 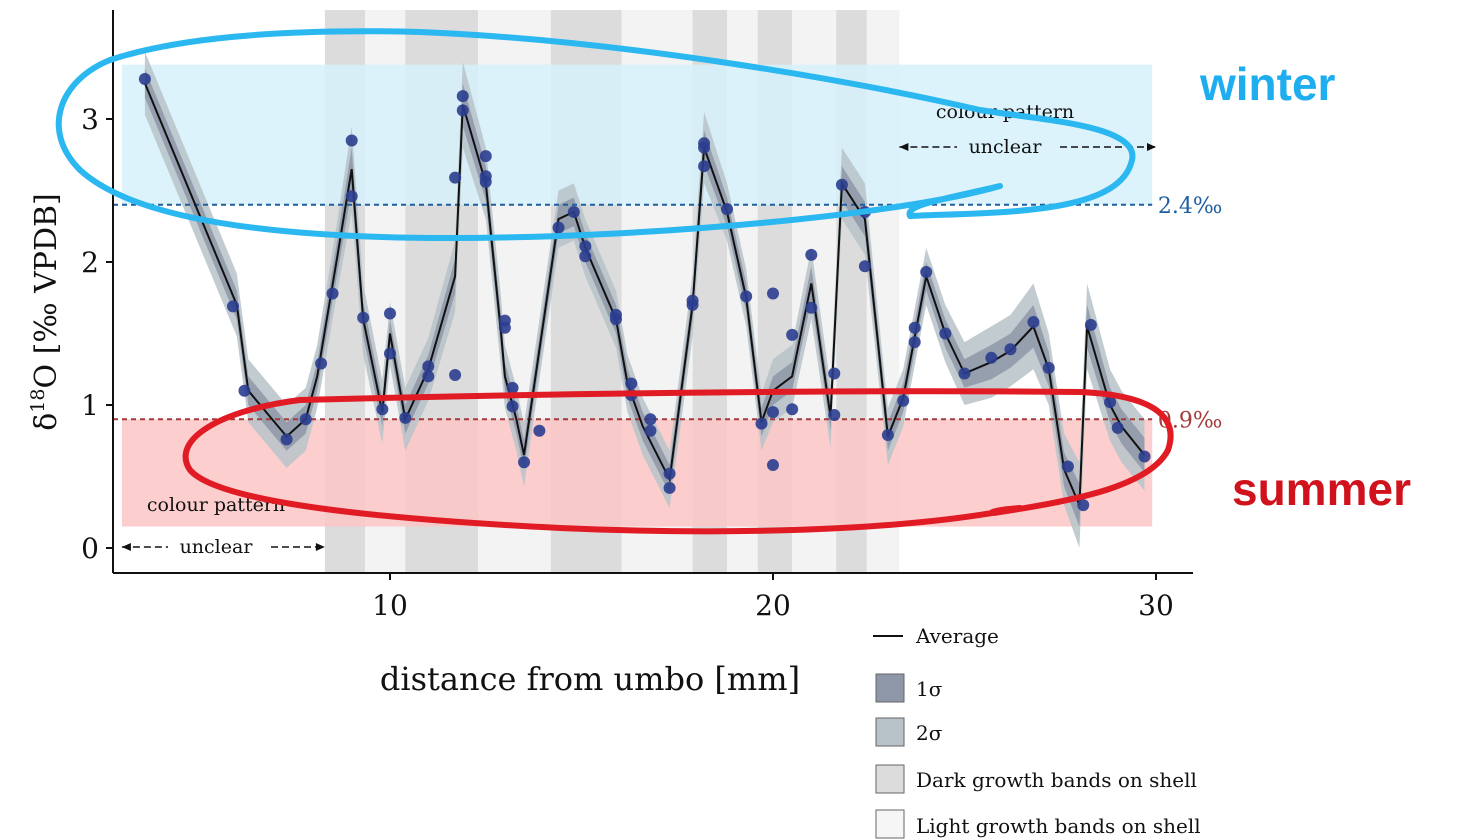 I want to click on summer-annotation-loop, so click(x=678, y=461).